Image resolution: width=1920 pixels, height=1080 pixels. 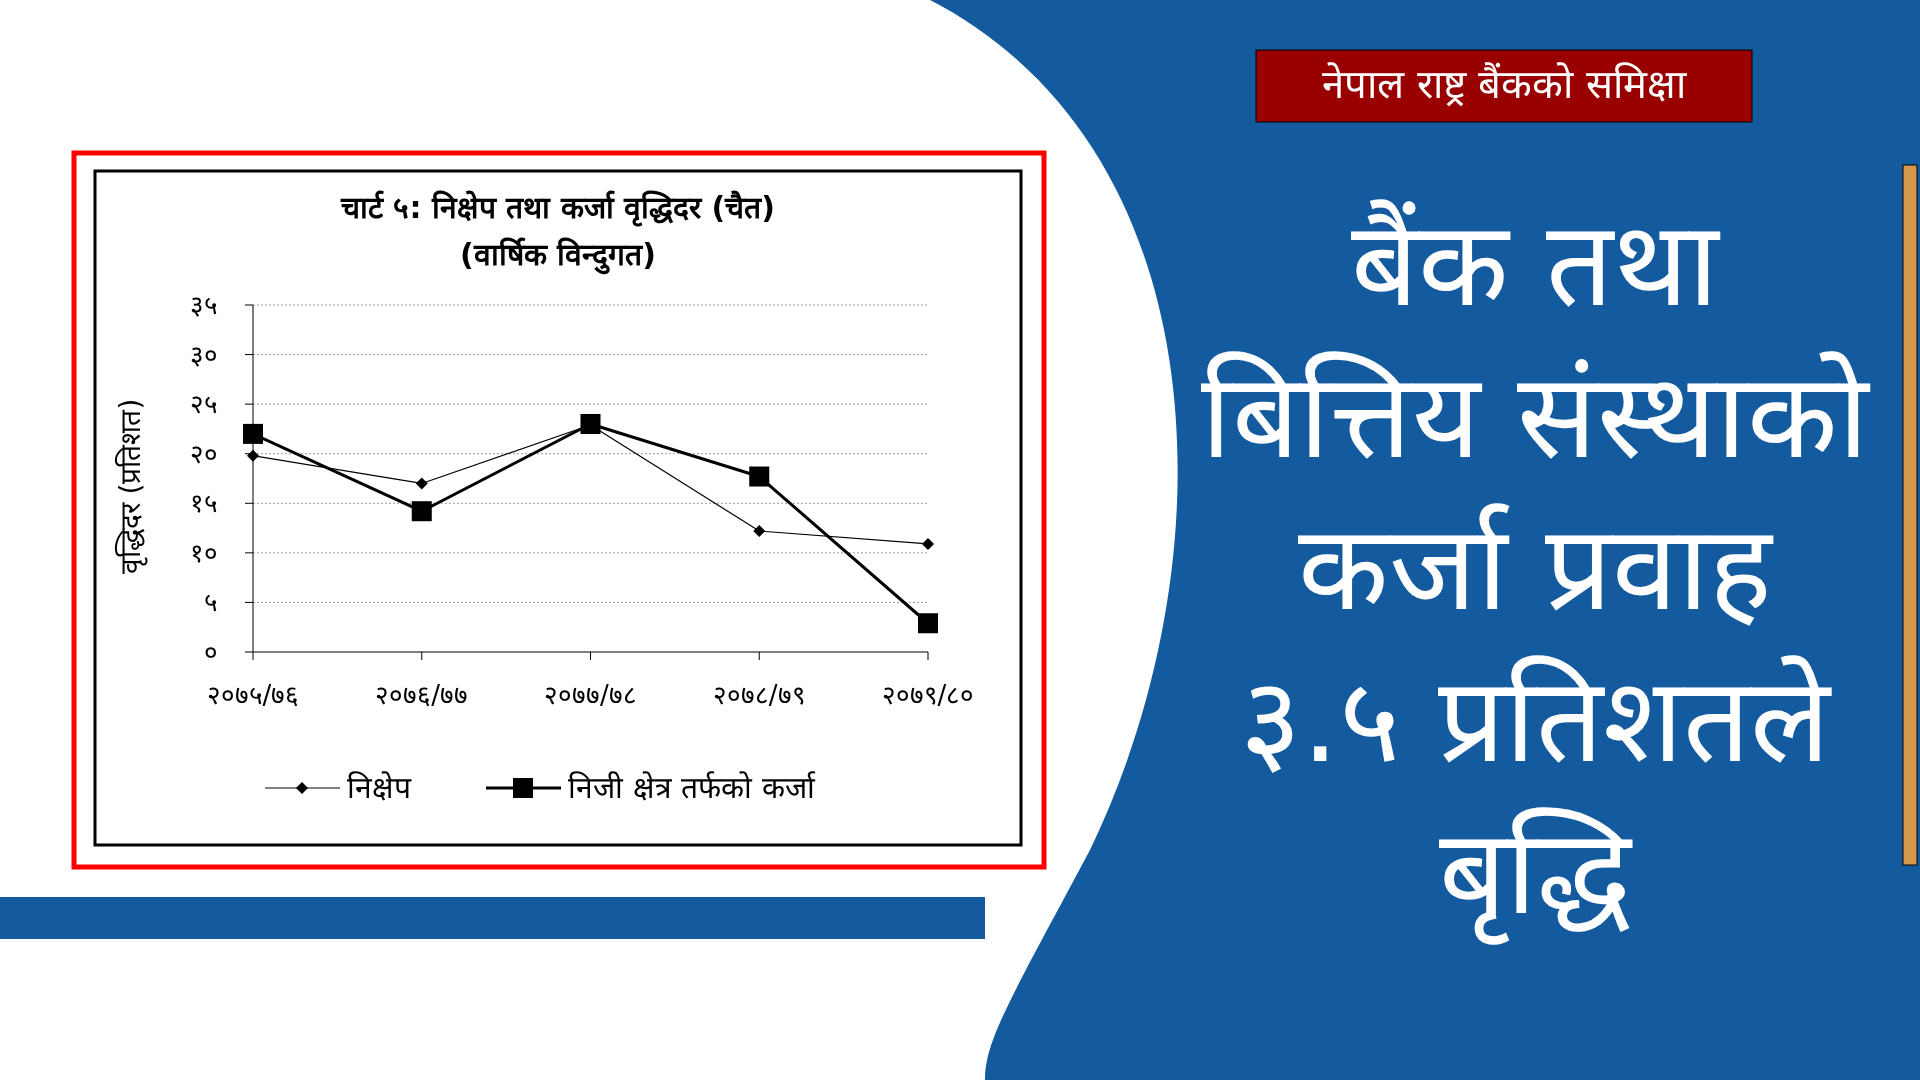 I want to click on y-tick-label: १०, so click(x=204, y=552).